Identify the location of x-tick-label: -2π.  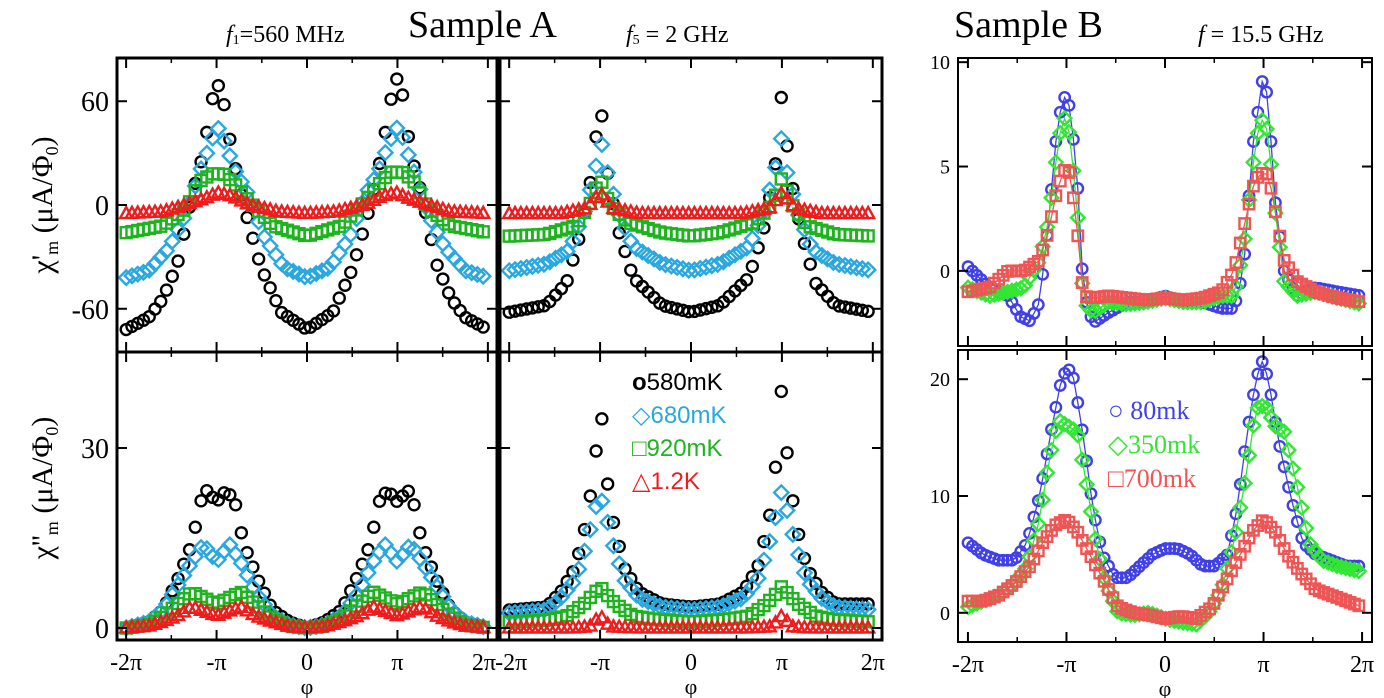
(968, 665).